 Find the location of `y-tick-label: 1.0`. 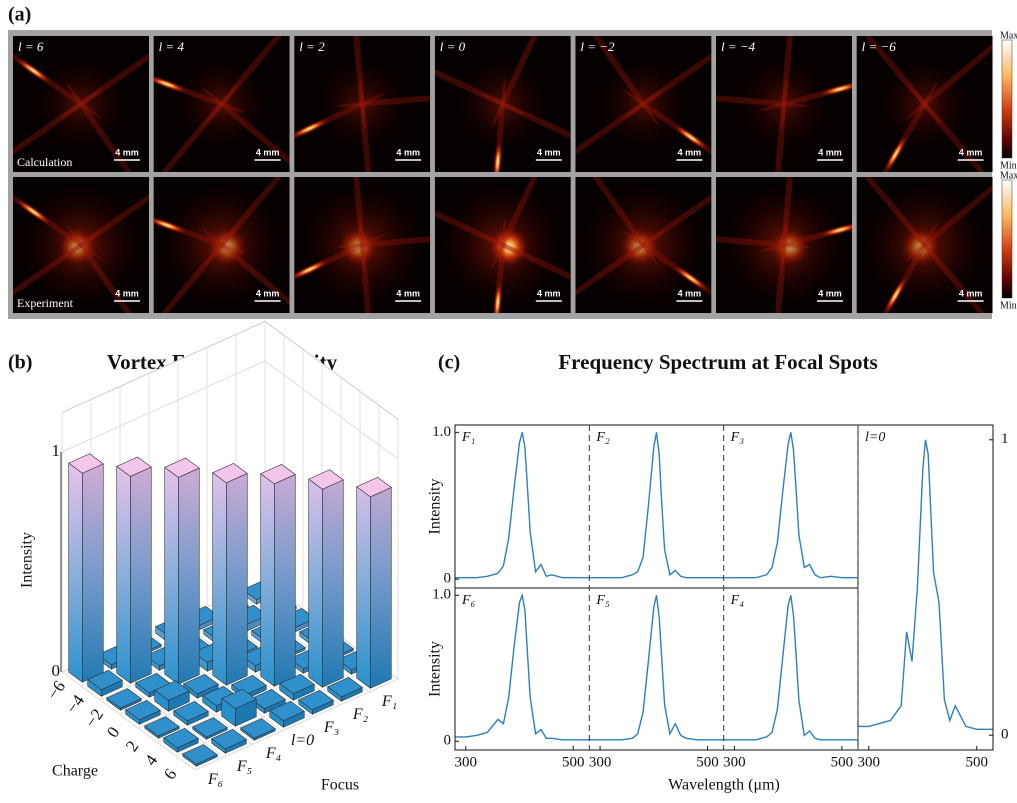

y-tick-label: 1.0 is located at coordinates (441, 595).